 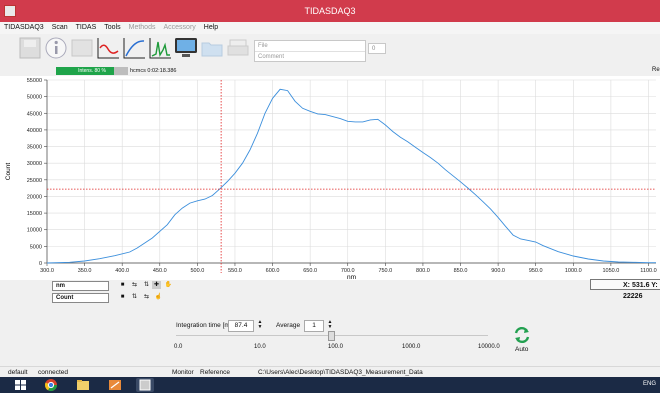 What do you see at coordinates (260, 347) in the screenshot?
I see `slider-label-1: 10.0` at bounding box center [260, 347].